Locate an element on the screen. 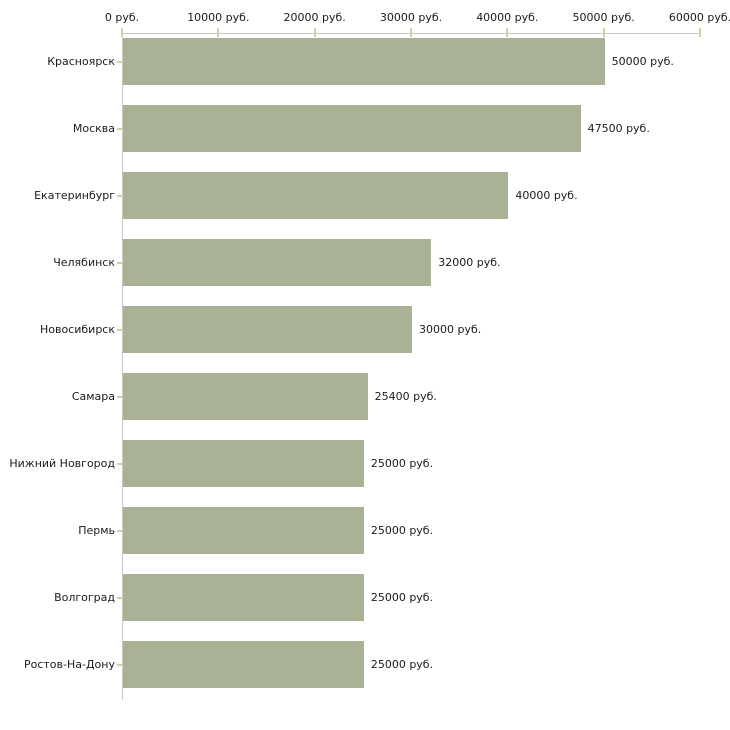  x-axis-tick-label: 30000 руб. is located at coordinates (411, 17).